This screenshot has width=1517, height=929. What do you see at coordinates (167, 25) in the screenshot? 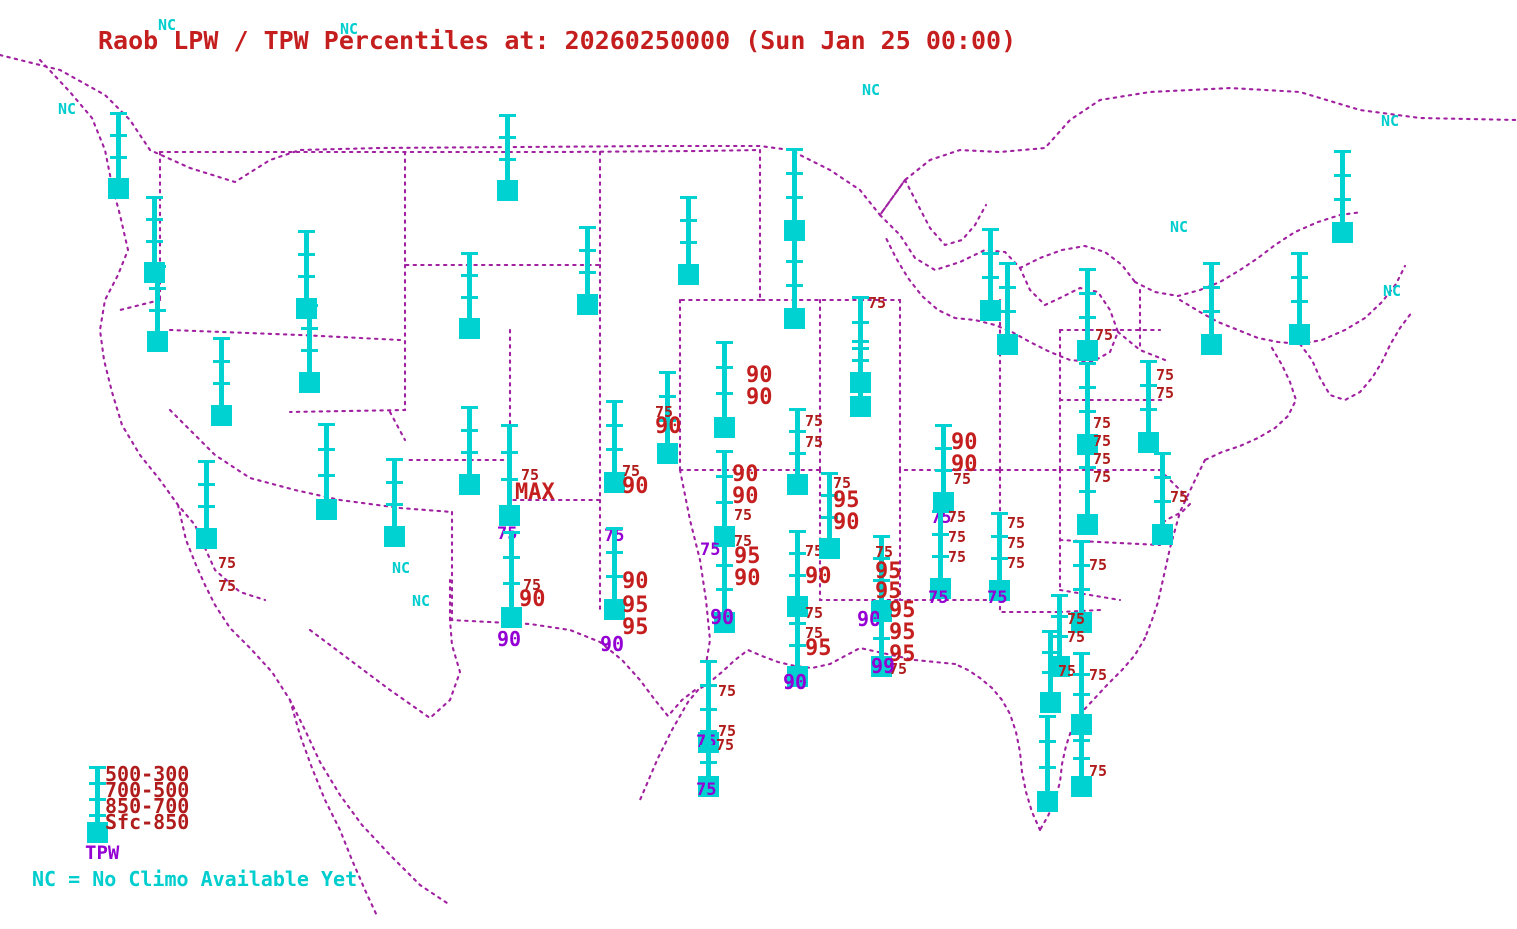
I see `no-climo-marker: NC` at bounding box center [167, 25].